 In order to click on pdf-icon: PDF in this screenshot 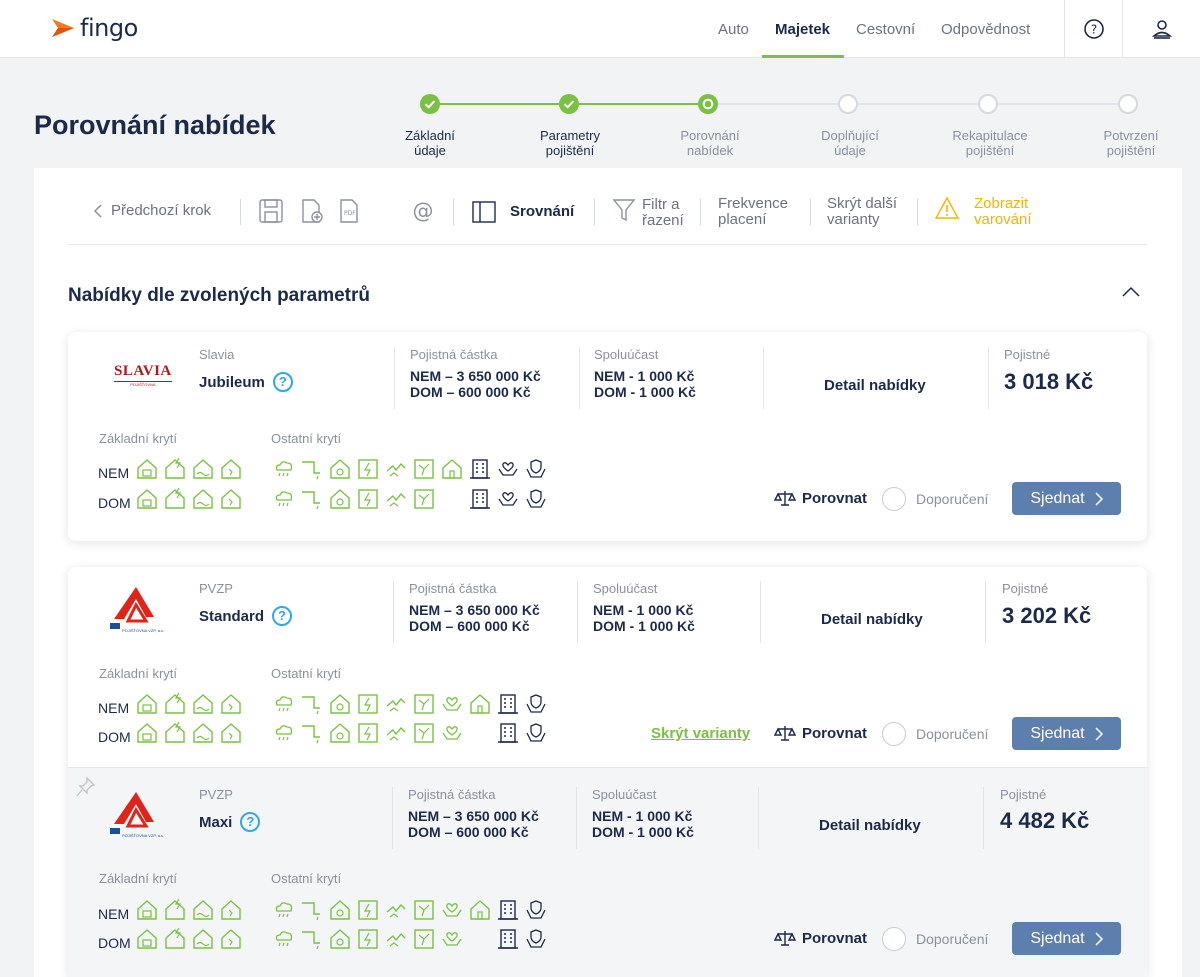, I will do `click(349, 211)`.